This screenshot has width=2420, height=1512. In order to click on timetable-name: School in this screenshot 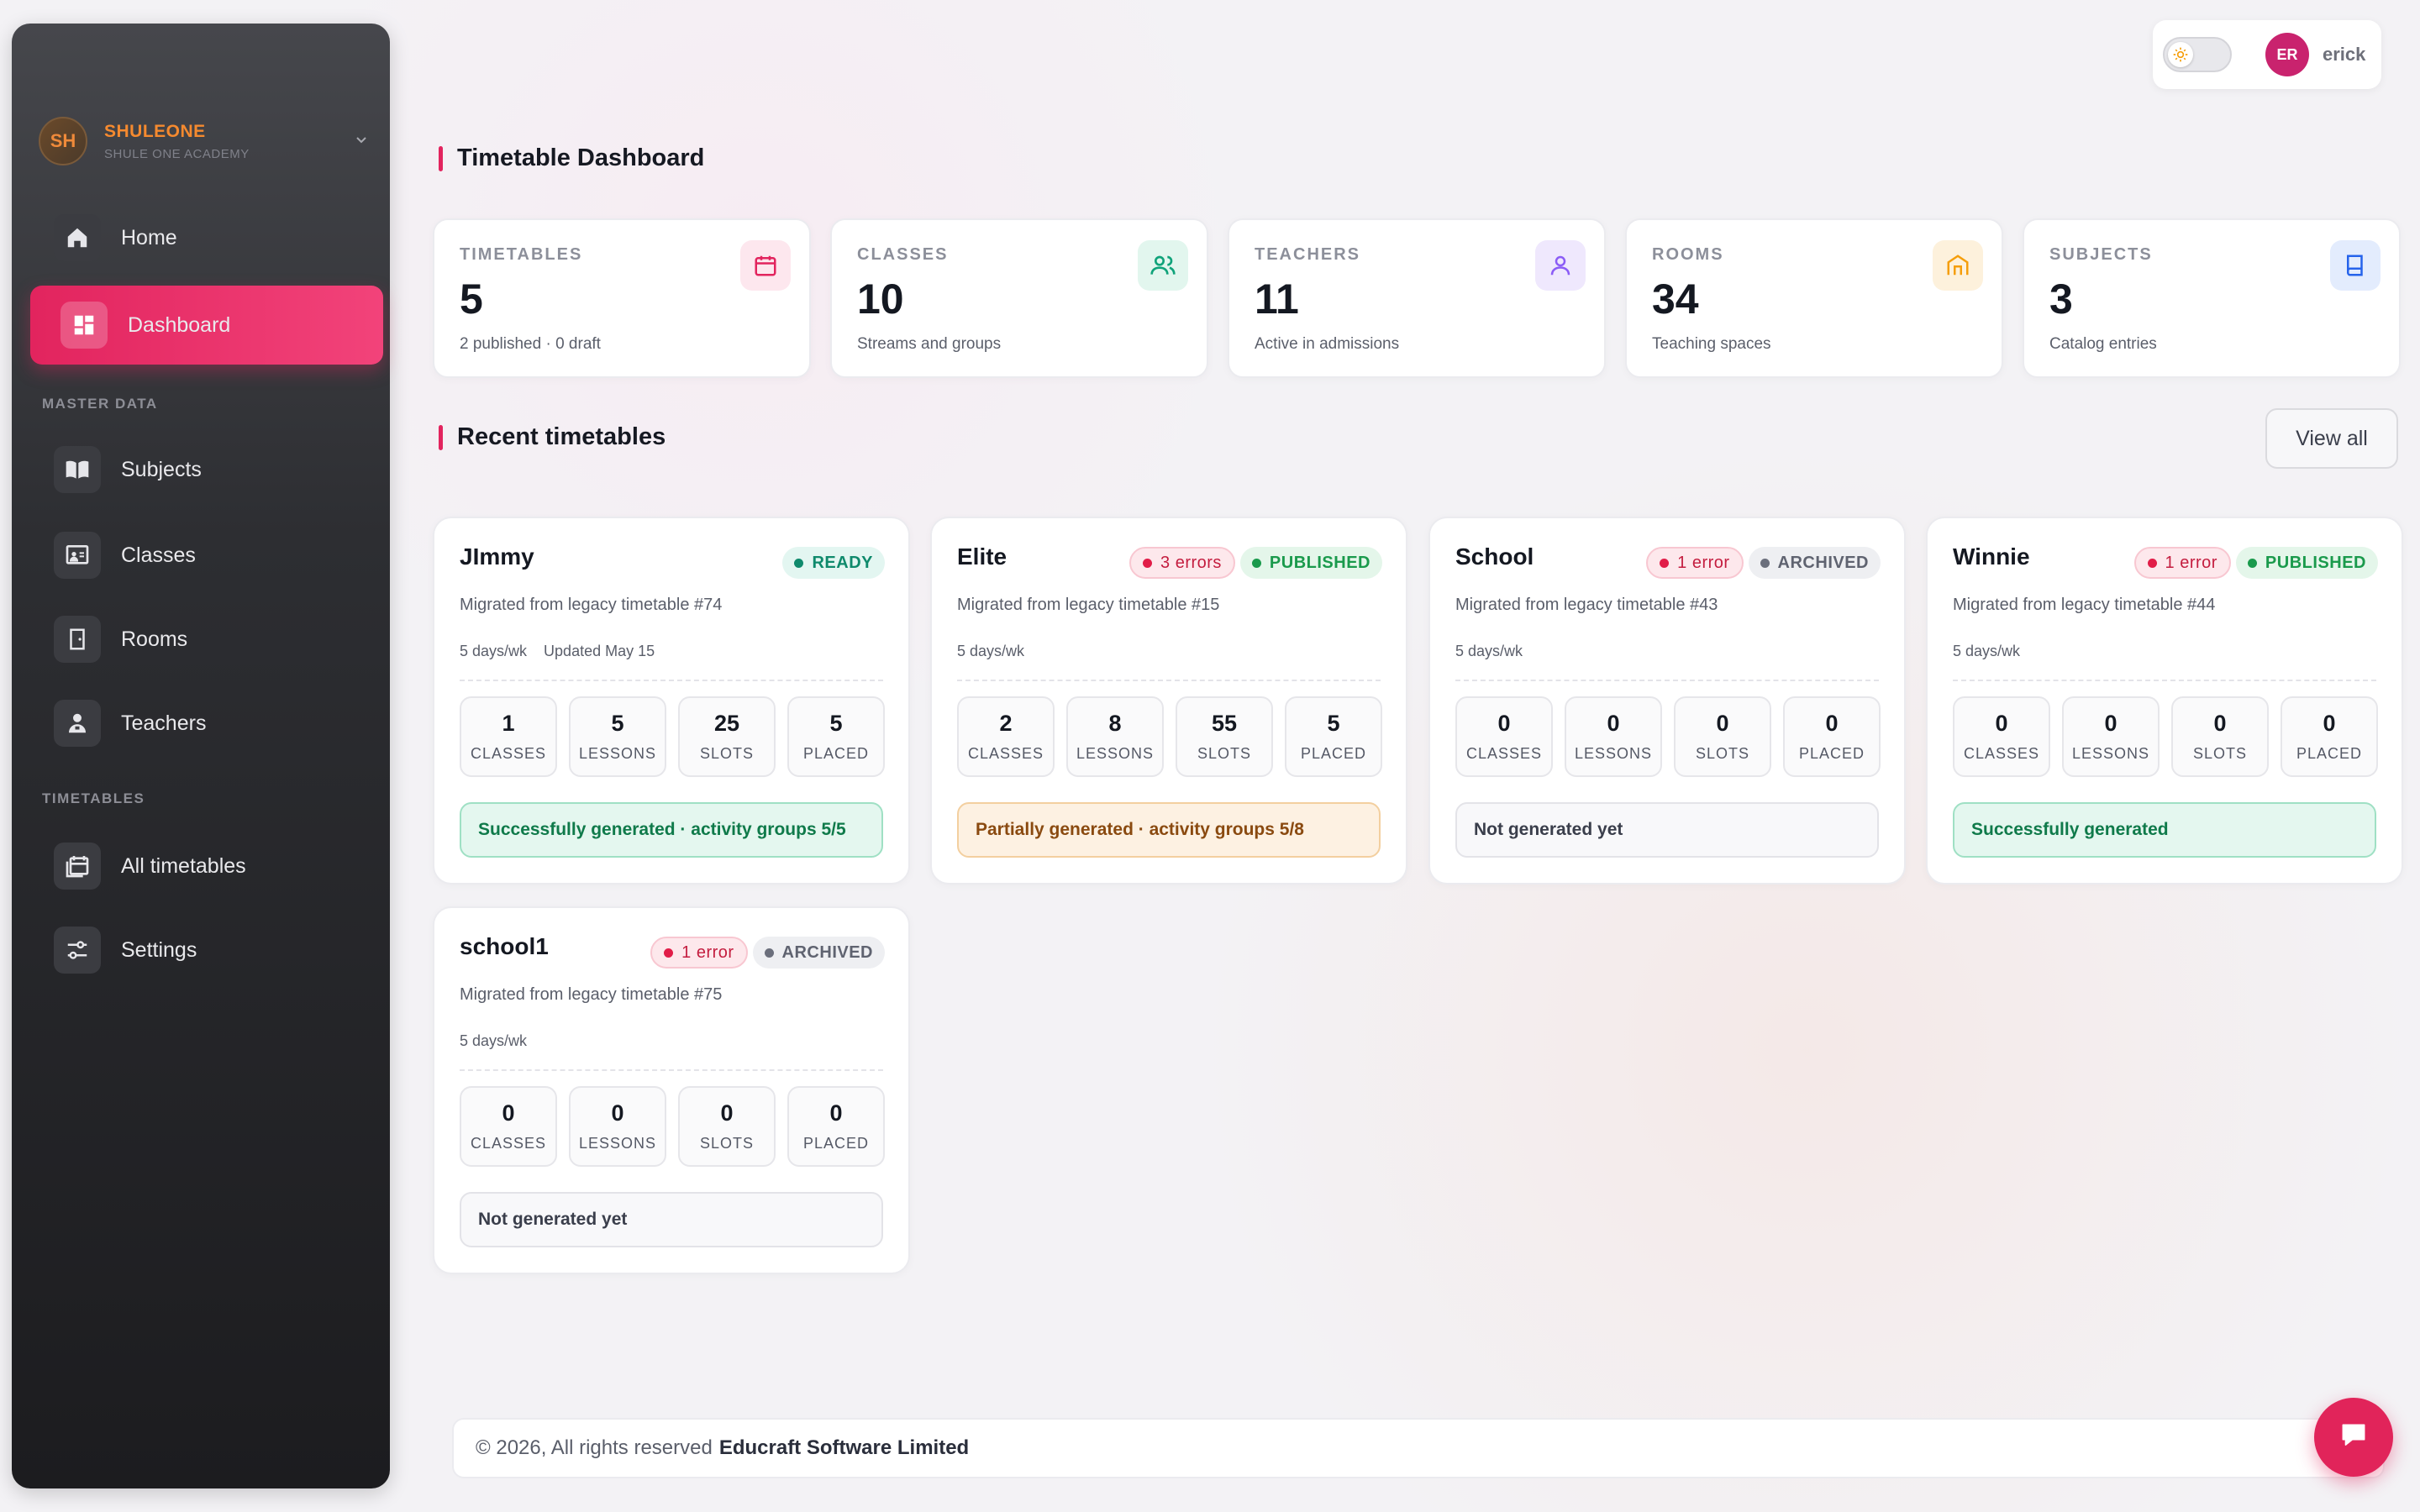, I will do `click(1495, 556)`.